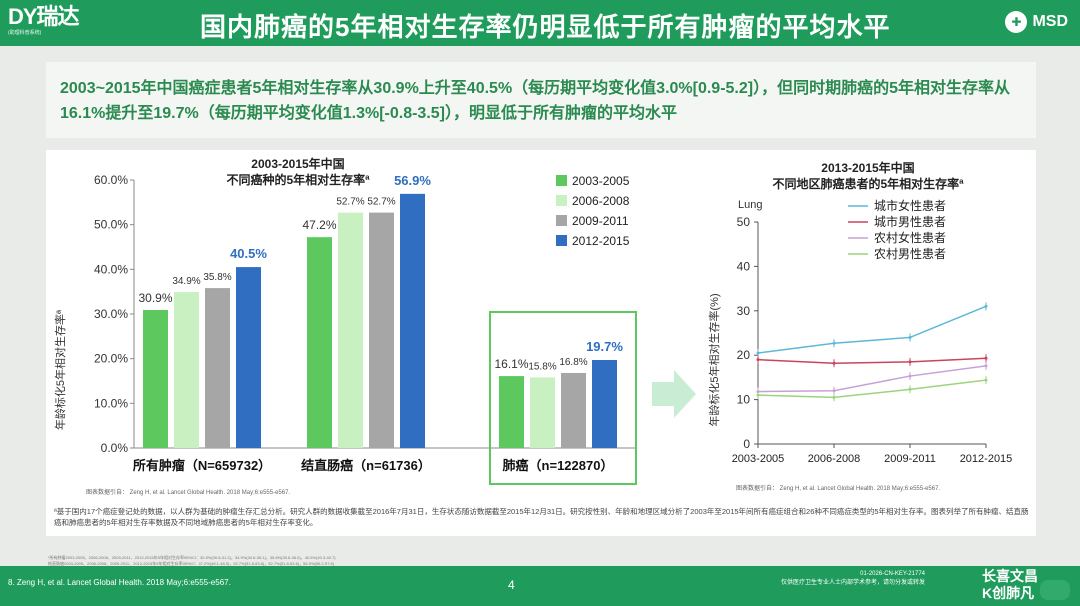  Describe the element at coordinates (744, 400) in the screenshot. I see `line-chart-y-tick-label: 10` at that location.